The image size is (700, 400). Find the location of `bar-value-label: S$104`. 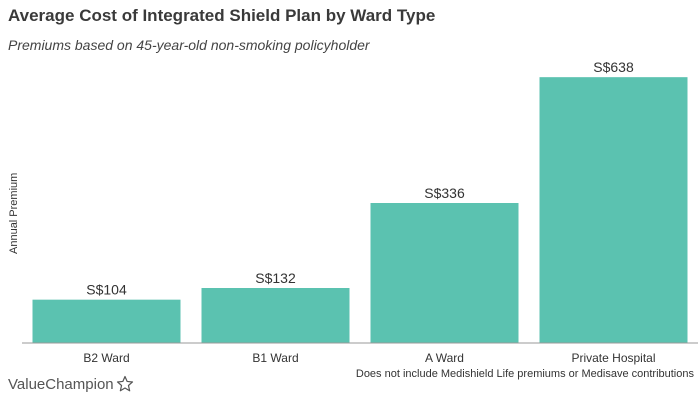

bar-value-label: S$104 is located at coordinates (106, 290).